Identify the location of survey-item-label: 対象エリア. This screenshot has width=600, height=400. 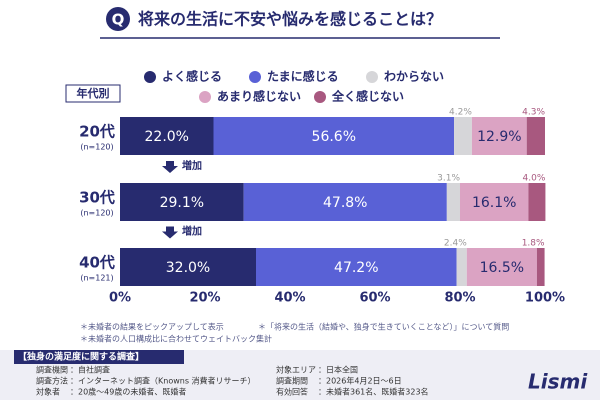
(296, 370).